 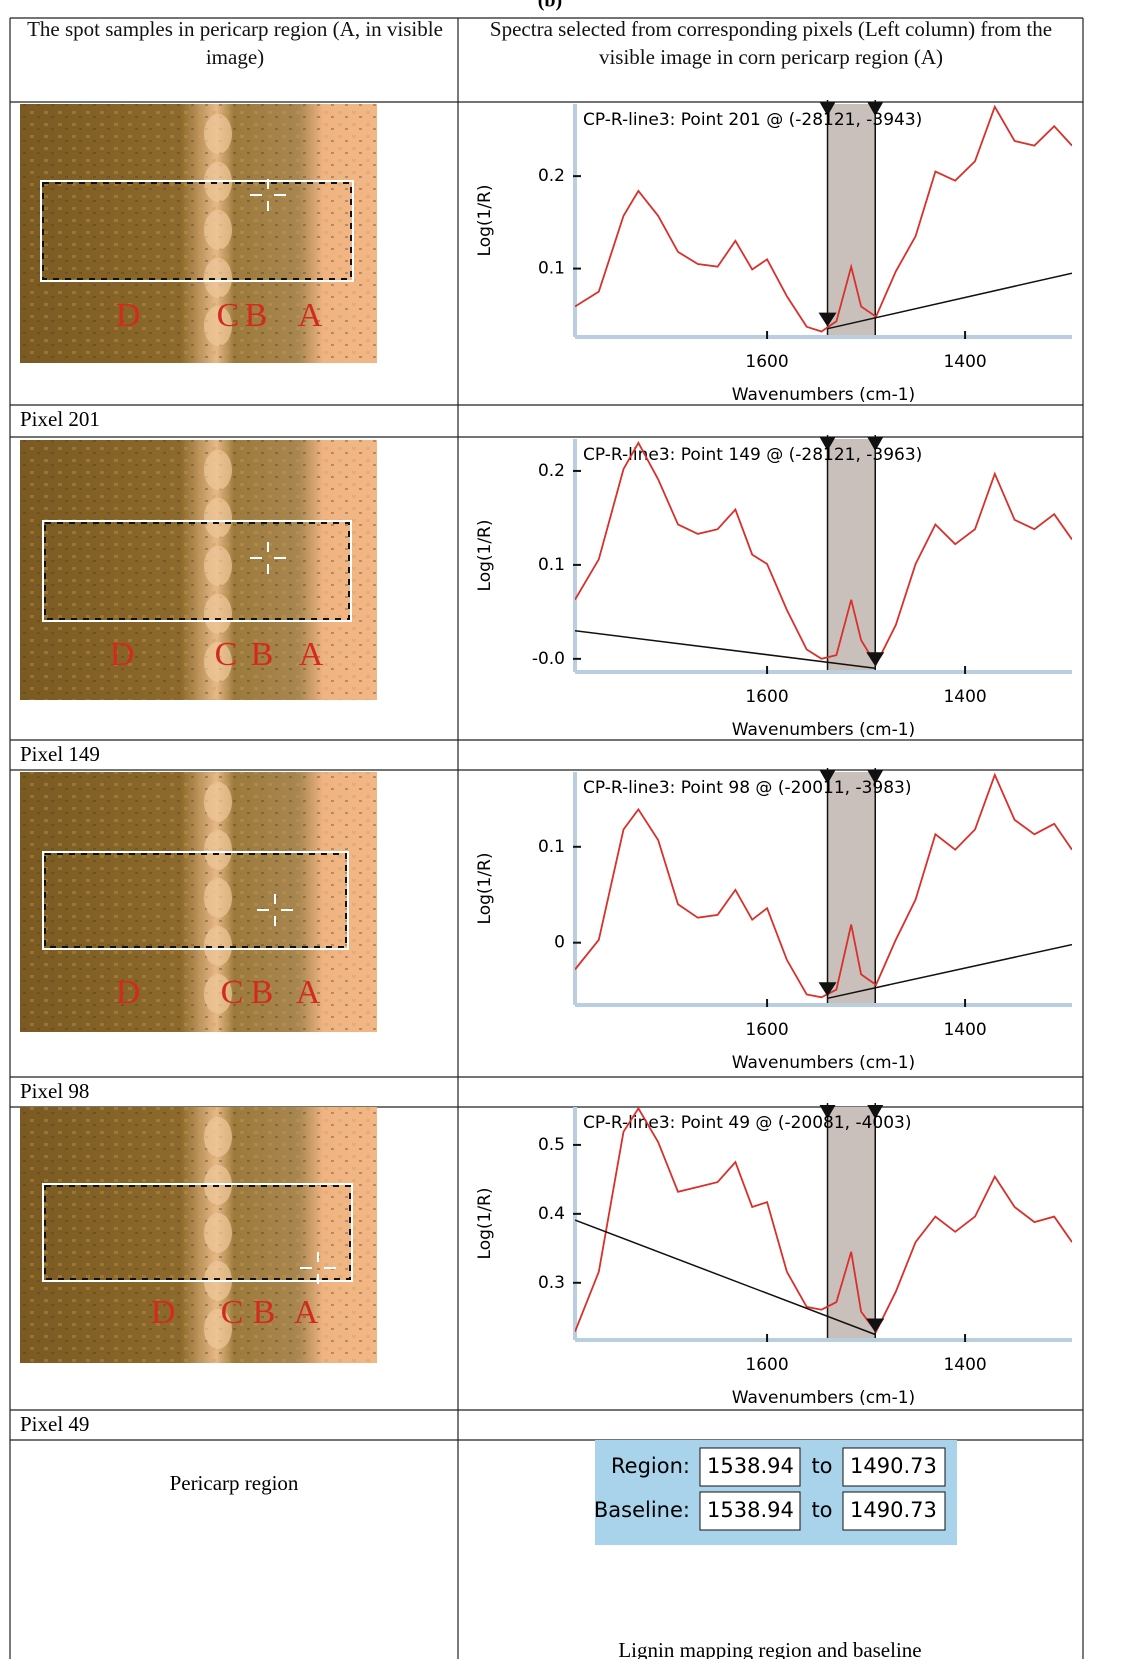 What do you see at coordinates (234, 1483) in the screenshot?
I see `footer-left: Pericarp region` at bounding box center [234, 1483].